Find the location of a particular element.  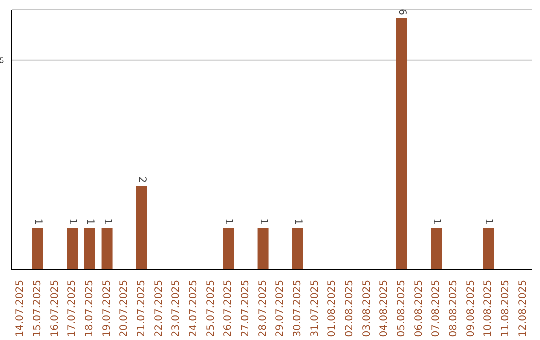

x-tick-label: 29.07.2025 is located at coordinates (280, 309).